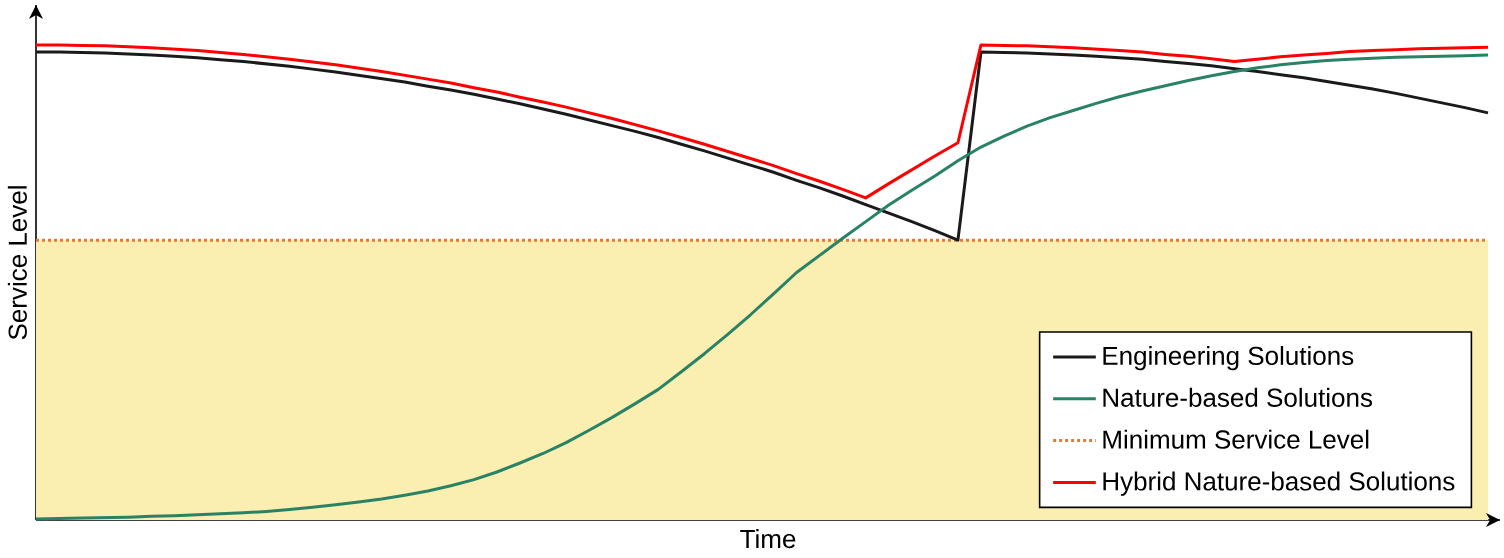  Describe the element at coordinates (1236, 439) in the screenshot. I see `legend-label: Minimum Service Level` at that location.